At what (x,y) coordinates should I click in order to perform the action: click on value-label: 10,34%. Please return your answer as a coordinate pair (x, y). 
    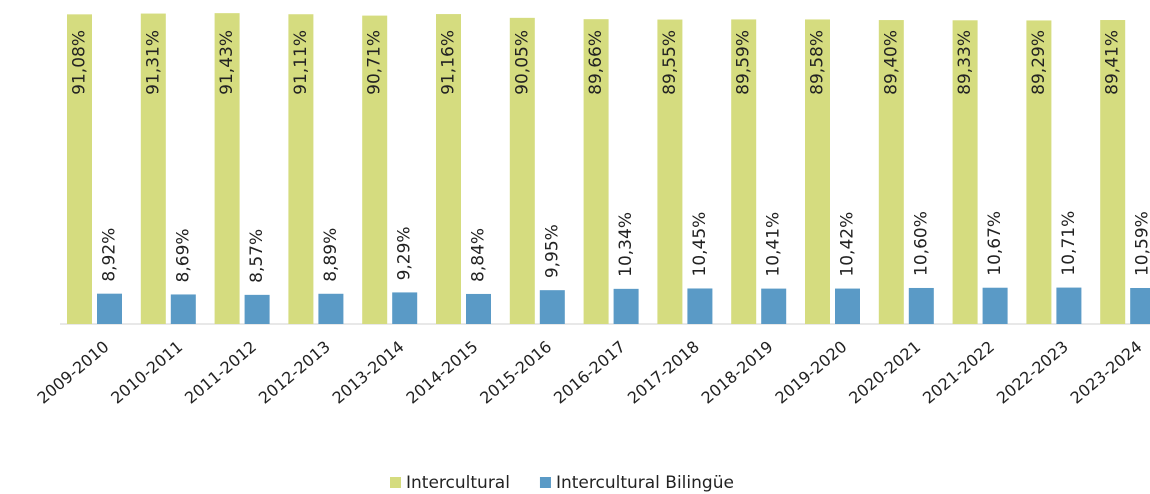
    Looking at the image, I should click on (626, 244).